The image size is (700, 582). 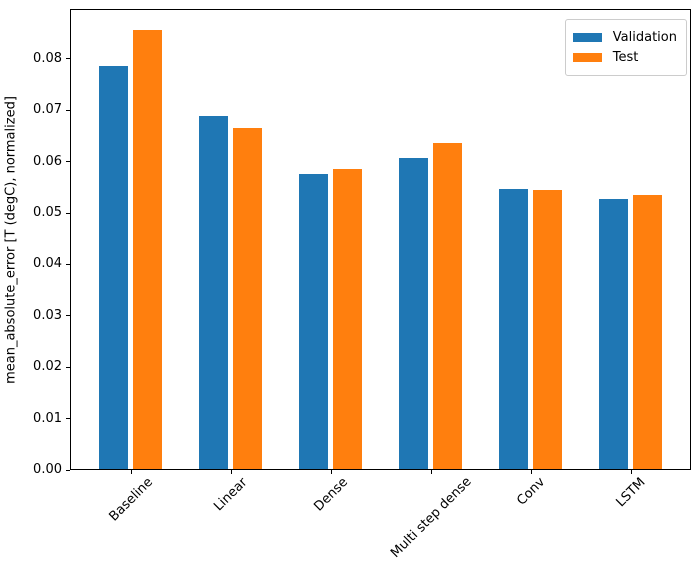 I want to click on y-tick-label: 0.02, so click(x=47, y=367).